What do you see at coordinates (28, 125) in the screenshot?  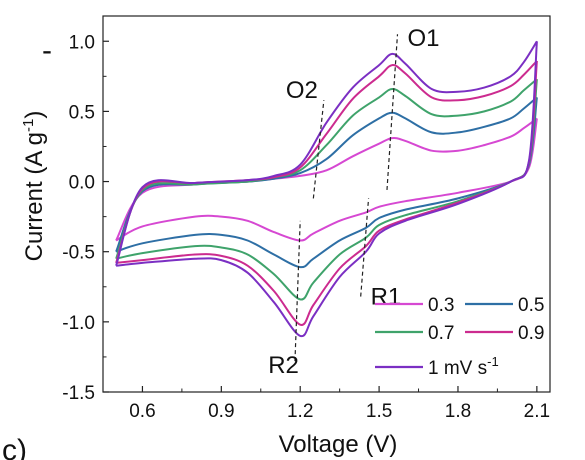 I see `y-axis-title-sup: -1` at bounding box center [28, 125].